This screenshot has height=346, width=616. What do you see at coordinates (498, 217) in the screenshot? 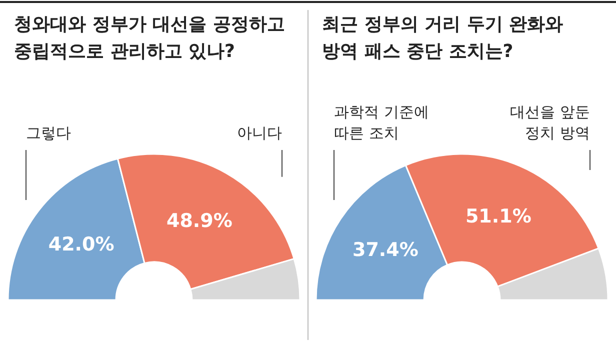
I see `data-label: 51.1%` at bounding box center [498, 217].